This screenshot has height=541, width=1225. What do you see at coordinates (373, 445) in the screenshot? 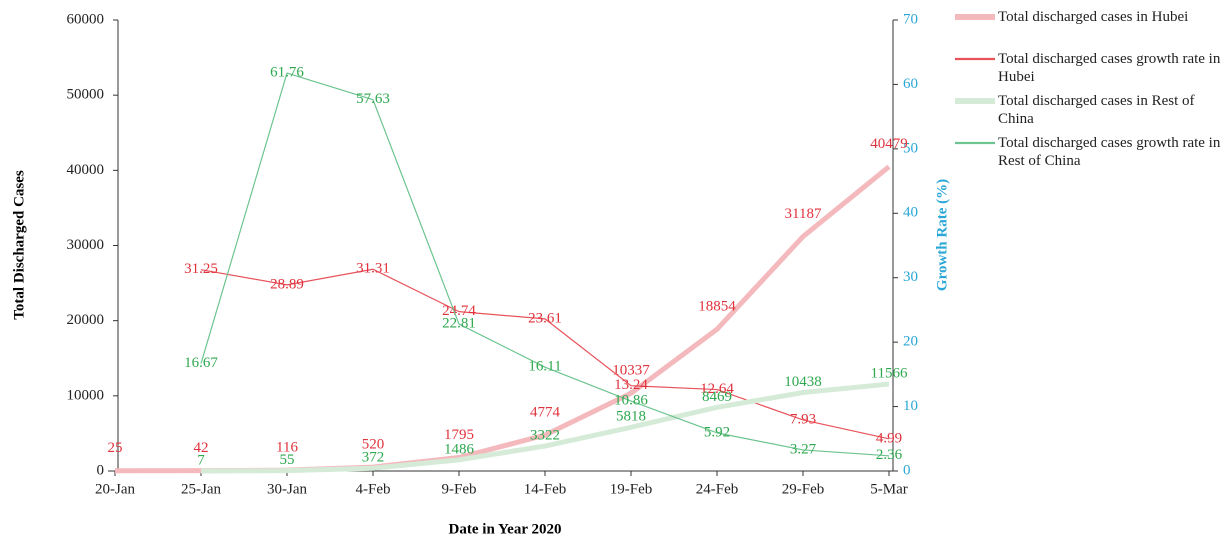
I see `data-label: 520` at bounding box center [373, 445].